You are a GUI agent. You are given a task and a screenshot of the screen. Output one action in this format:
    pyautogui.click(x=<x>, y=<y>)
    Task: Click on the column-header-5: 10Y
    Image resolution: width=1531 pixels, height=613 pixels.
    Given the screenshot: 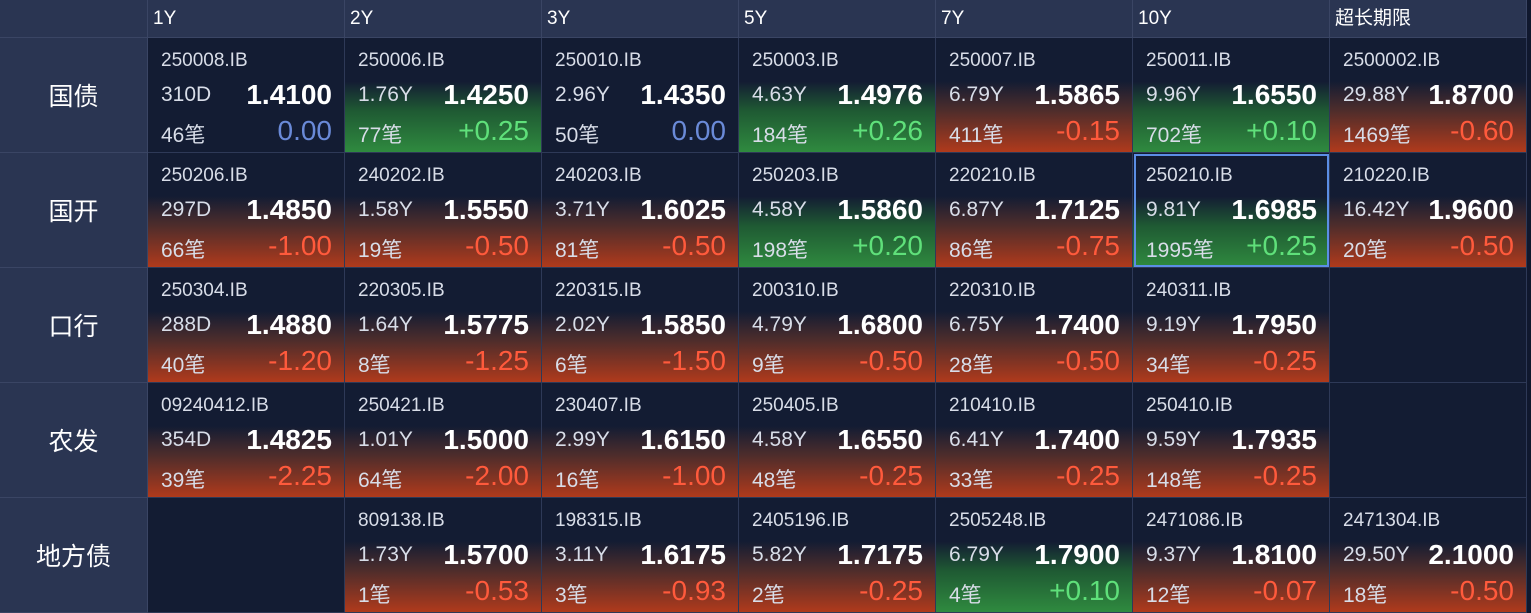 What is the action you would take?
    pyautogui.click(x=1231, y=19)
    